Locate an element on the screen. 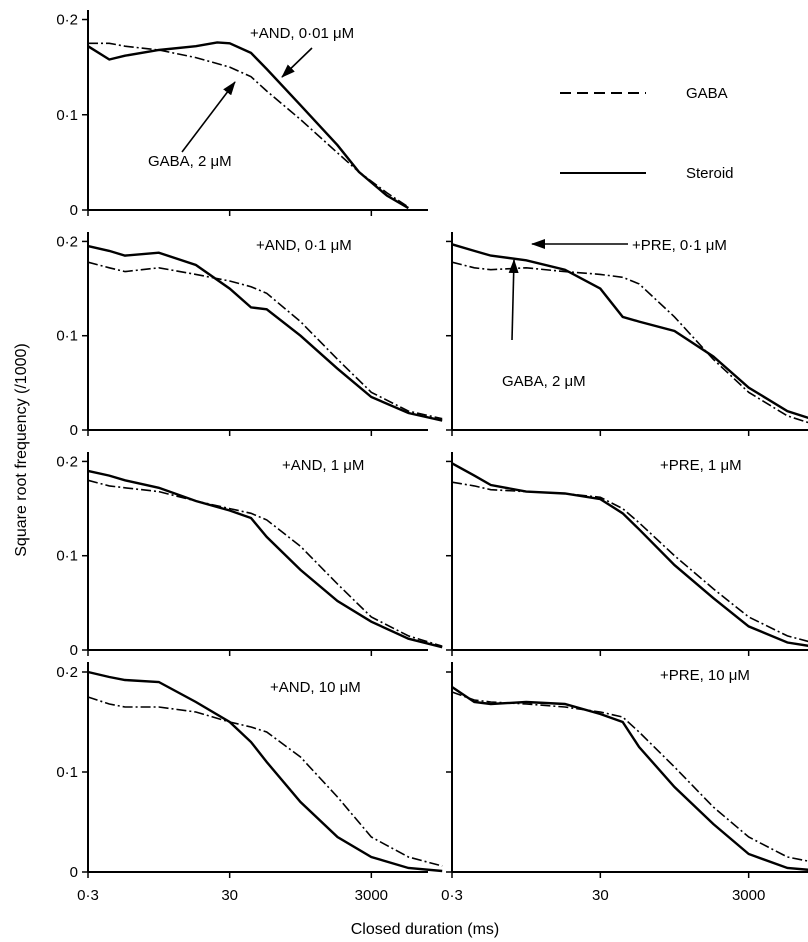 The height and width of the screenshot is (942, 808). panel-label: +AND, 0·01 μM is located at coordinates (302, 33).